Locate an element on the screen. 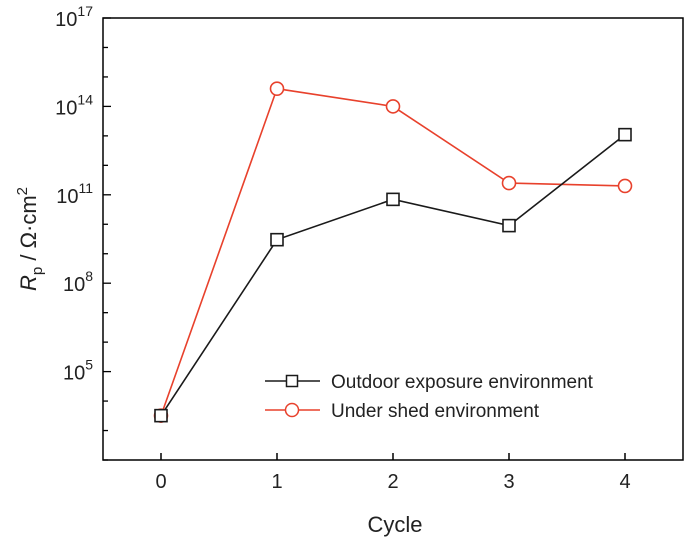 This screenshot has height=544, width=700. x-tick-label: 3 is located at coordinates (508, 482).